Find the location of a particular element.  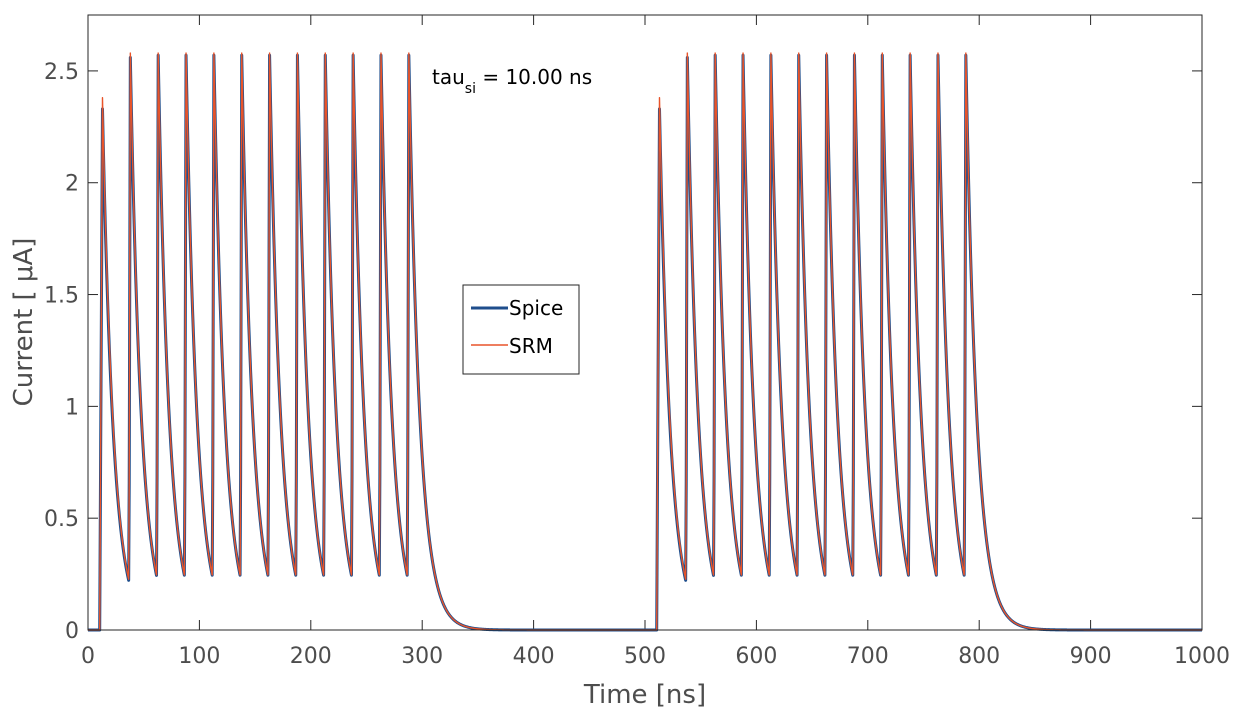

x-tick-label: 700 is located at coordinates (868, 656).